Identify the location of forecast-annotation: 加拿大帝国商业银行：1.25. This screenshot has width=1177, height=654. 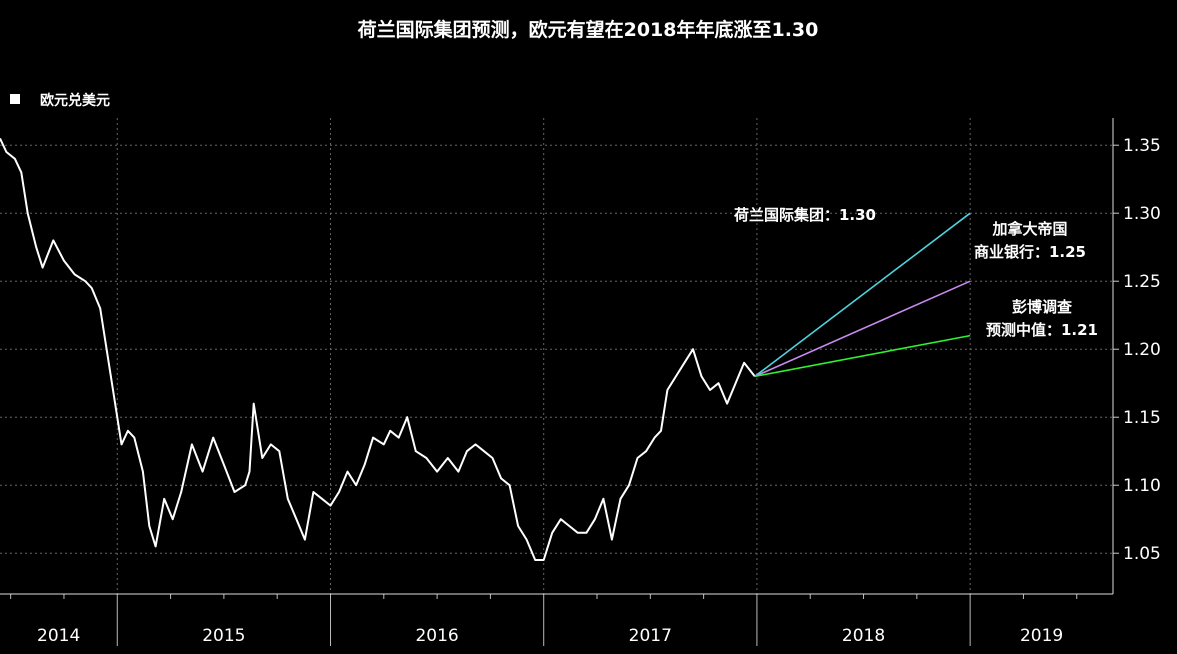
(1030, 240).